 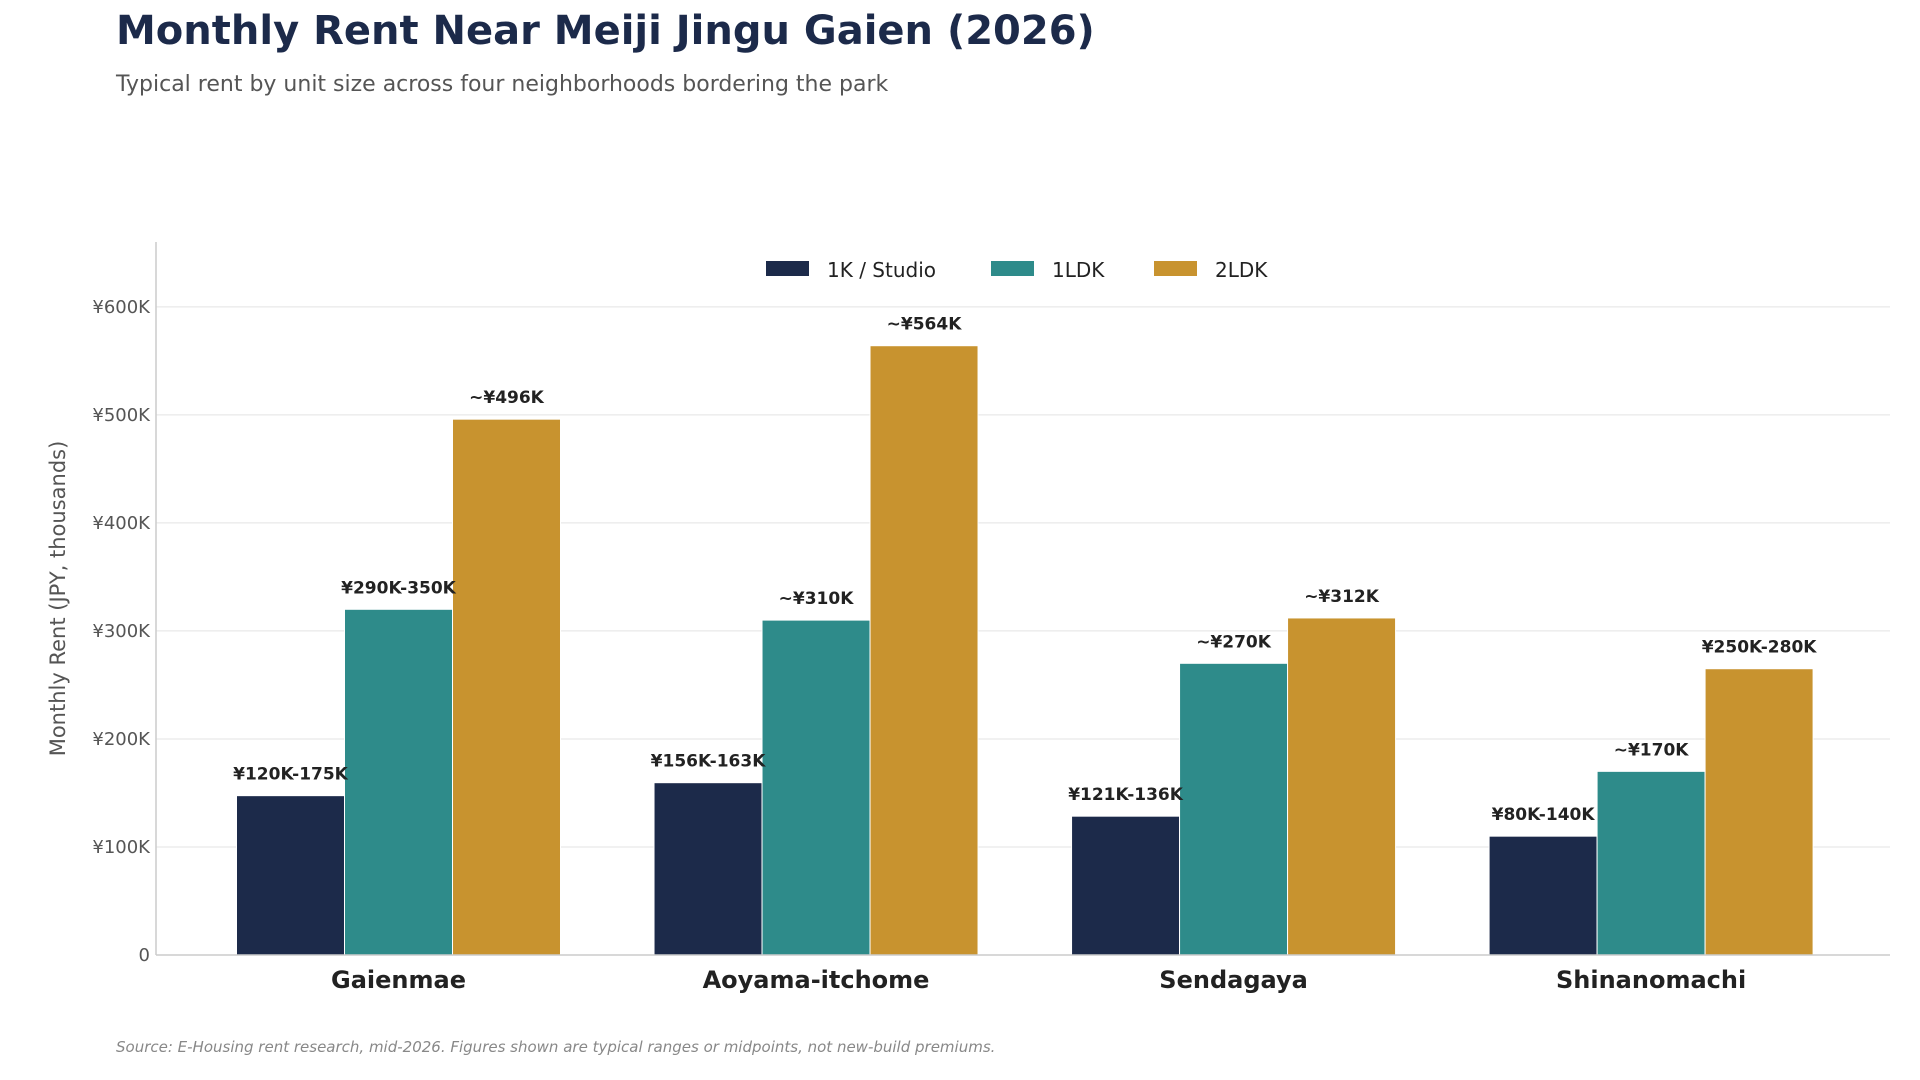 I want to click on y-tick-label: ¥300K, so click(x=121, y=631).